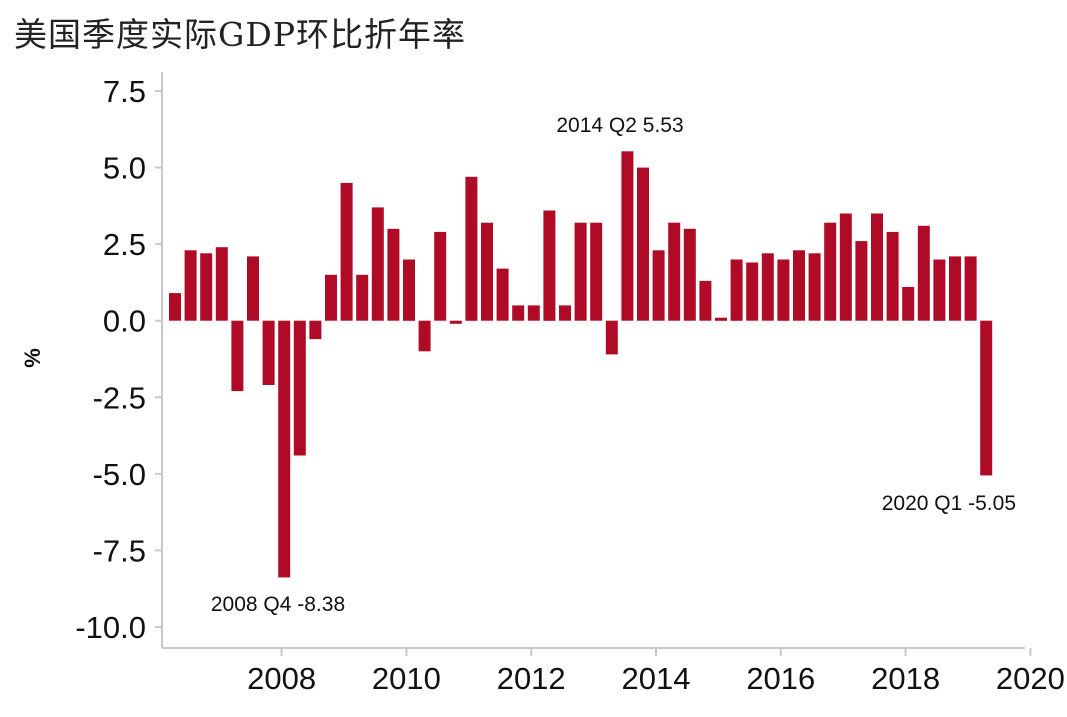  Describe the element at coordinates (502, 294) in the screenshot. I see `bar-2012-q2` at that location.